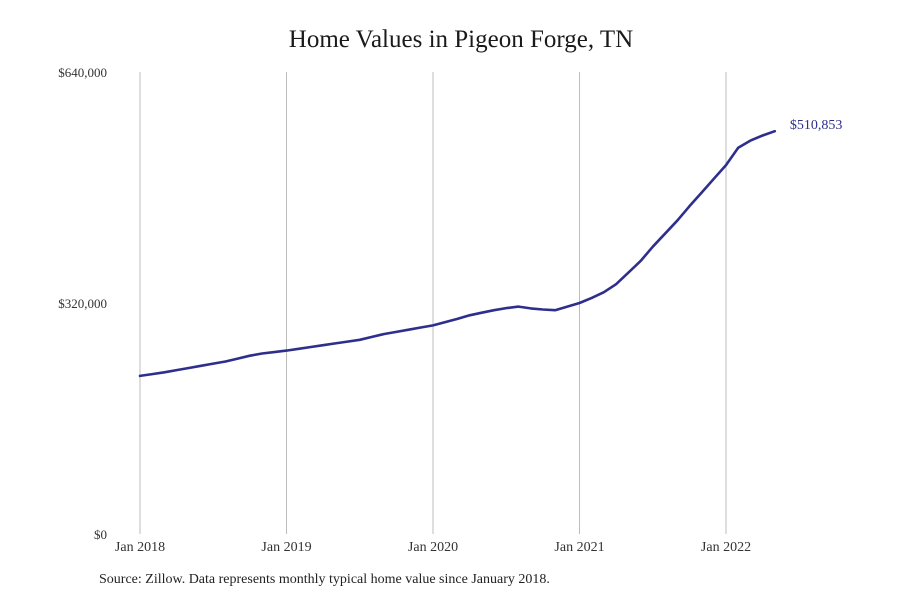 This screenshot has height=600, width=900. What do you see at coordinates (461, 39) in the screenshot?
I see `chart-title: Home Values in Pigeon Forge, TN` at bounding box center [461, 39].